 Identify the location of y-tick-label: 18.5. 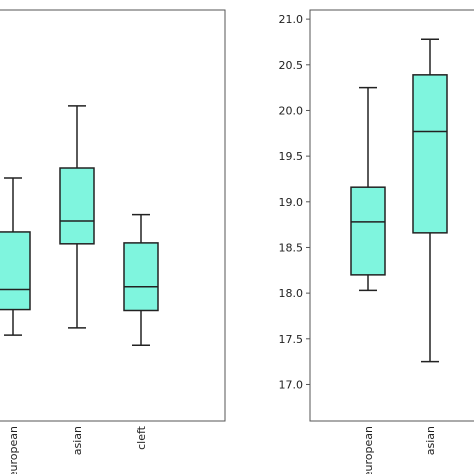
(291, 247).